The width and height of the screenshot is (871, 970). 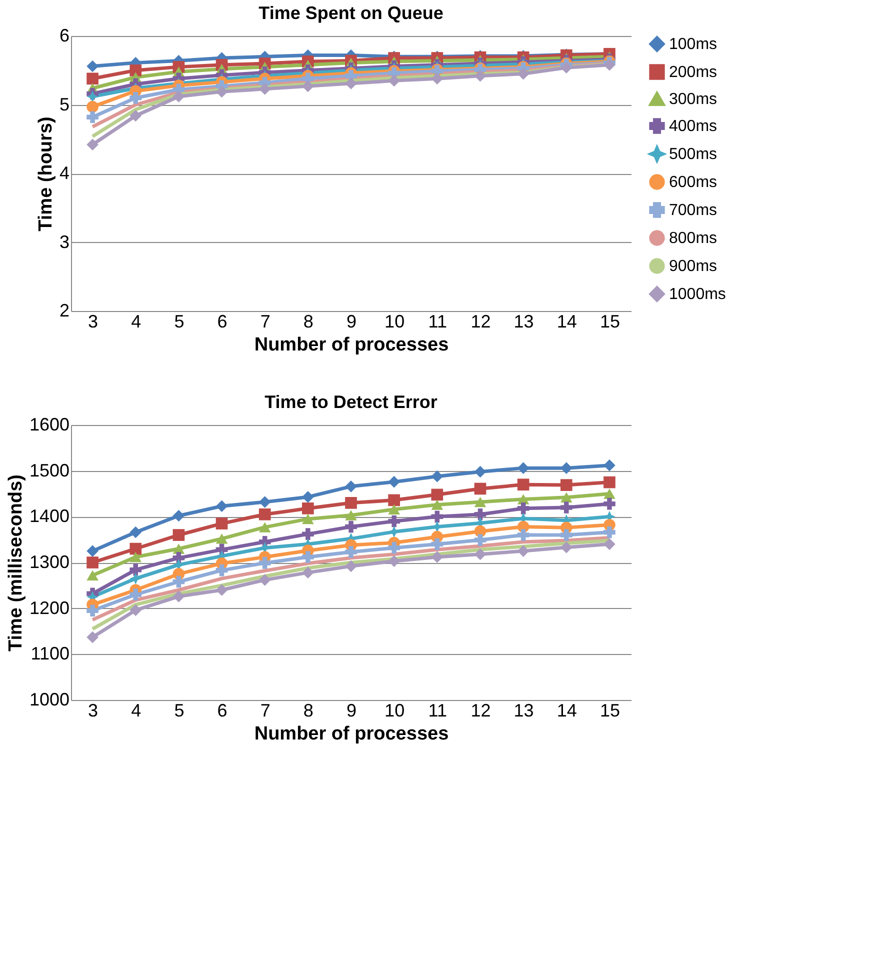 I want to click on y-tick-label: 1300, so click(x=49, y=562).